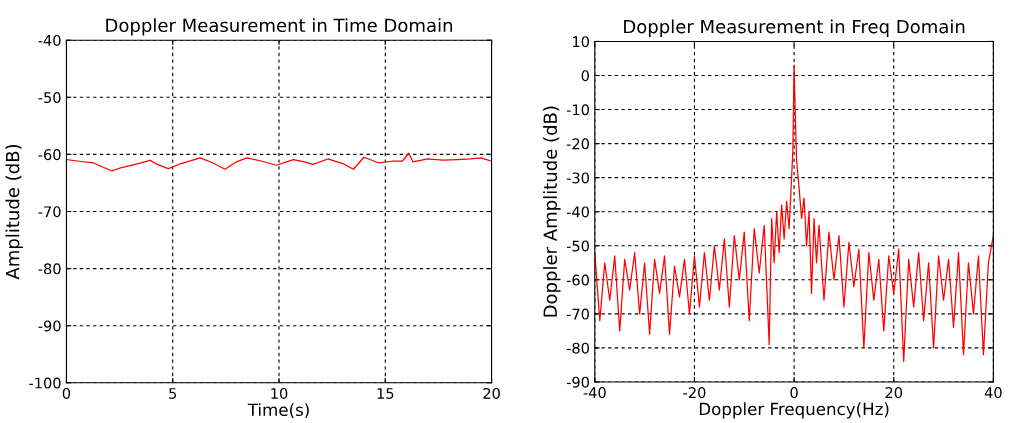  What do you see at coordinates (794, 410) in the screenshot?
I see `x-axis-title: Doppler Frequency(Hz)` at bounding box center [794, 410].